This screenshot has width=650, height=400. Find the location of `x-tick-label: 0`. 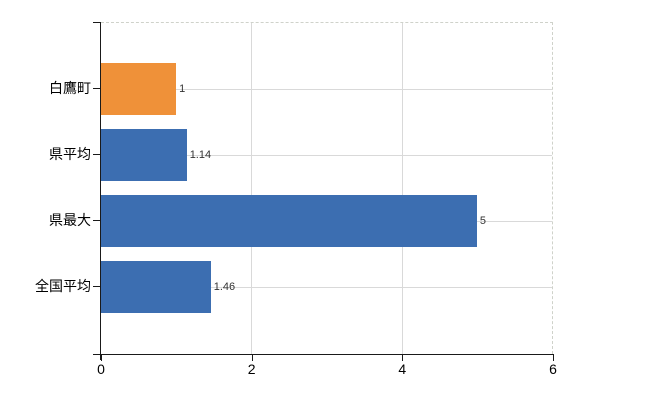

x-tick-label: 0 is located at coordinates (101, 369).